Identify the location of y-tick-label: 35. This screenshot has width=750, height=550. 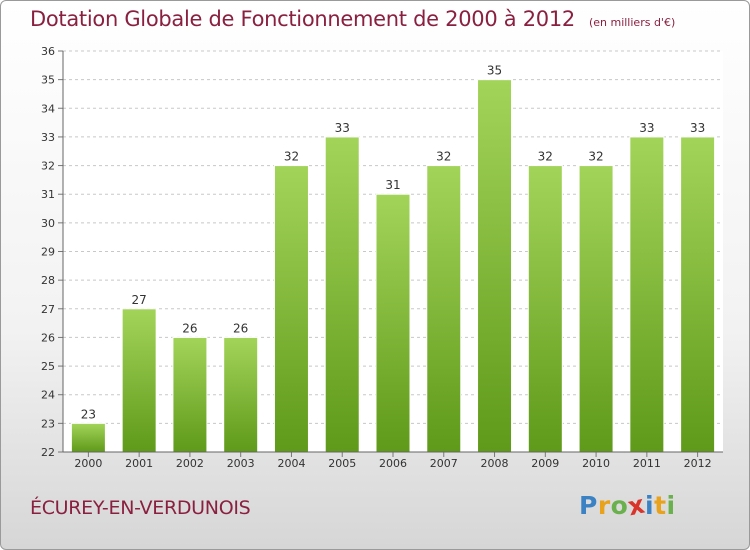
(48, 80).